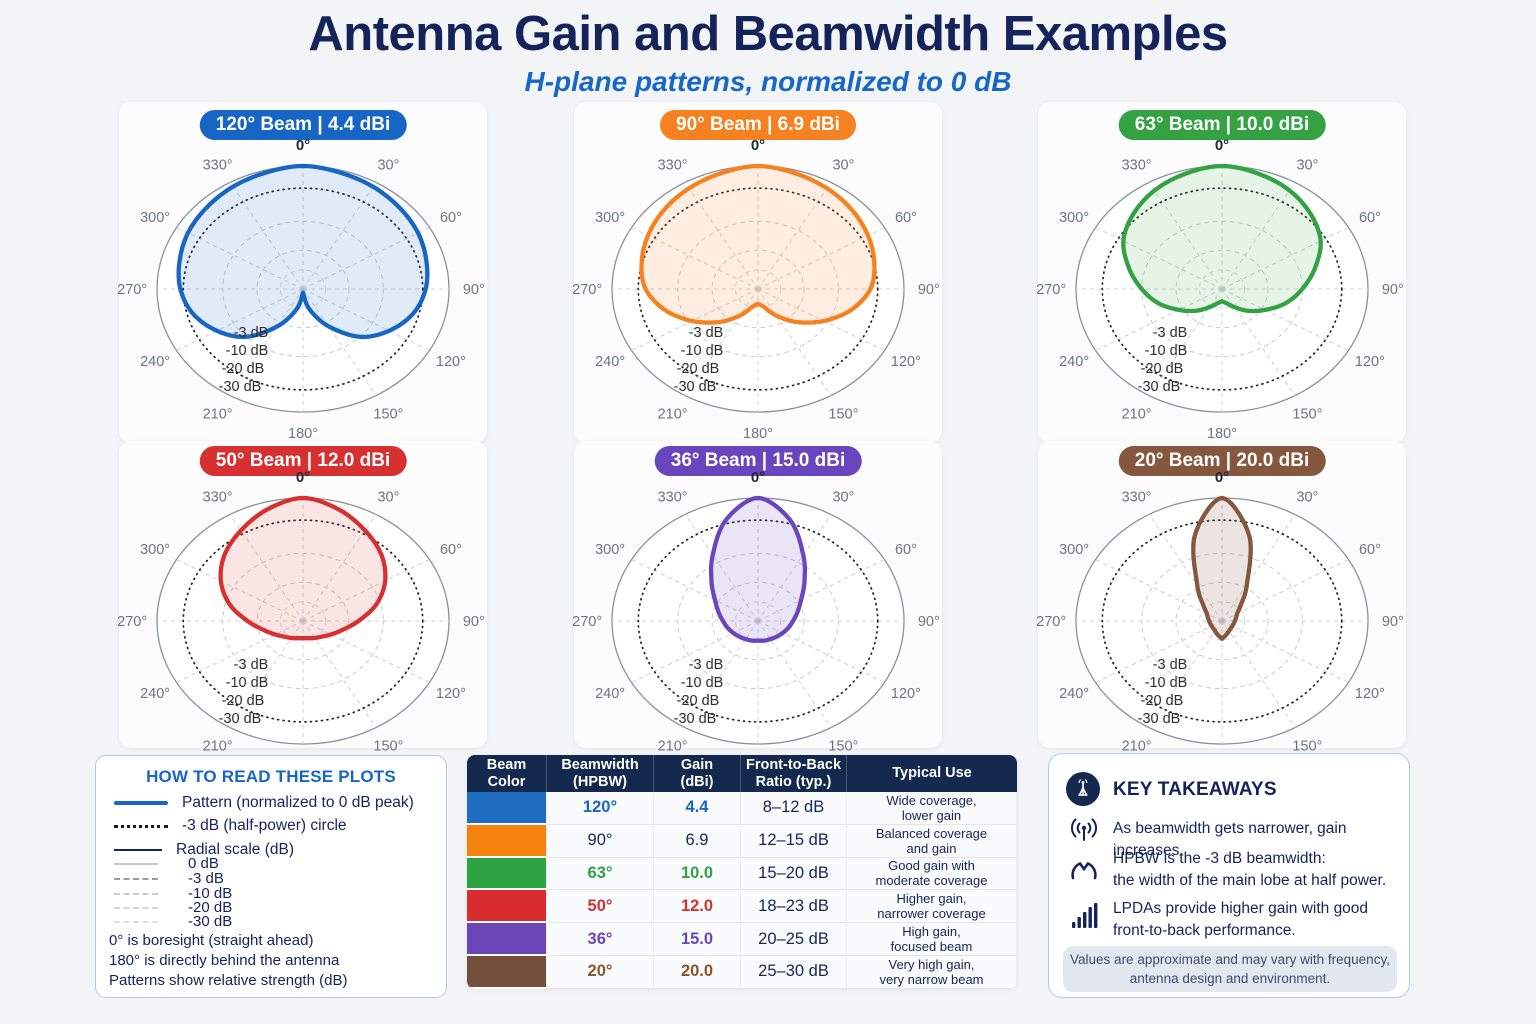 The image size is (1536, 1024). Describe the element at coordinates (932, 841) in the screenshot. I see `typical-use-cell: Balanced coverage and gain` at that location.